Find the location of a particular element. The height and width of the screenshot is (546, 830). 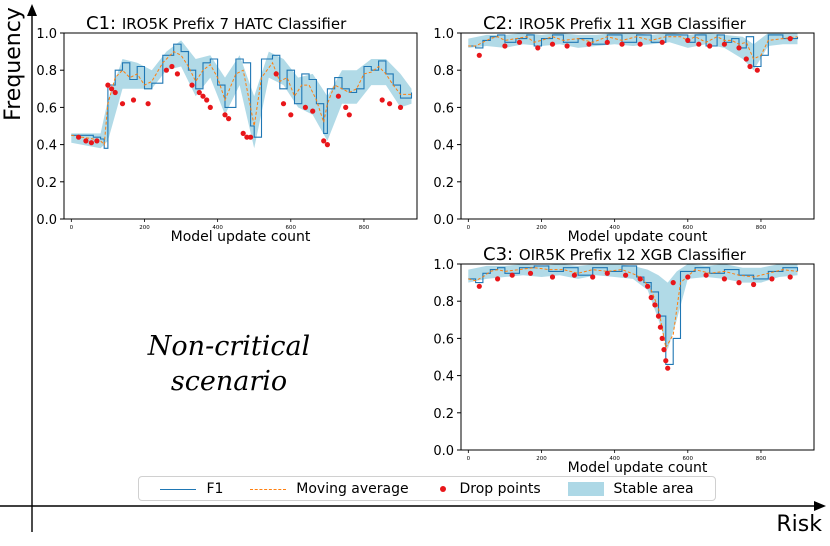

c1-moving-average-series is located at coordinates (241, 98).